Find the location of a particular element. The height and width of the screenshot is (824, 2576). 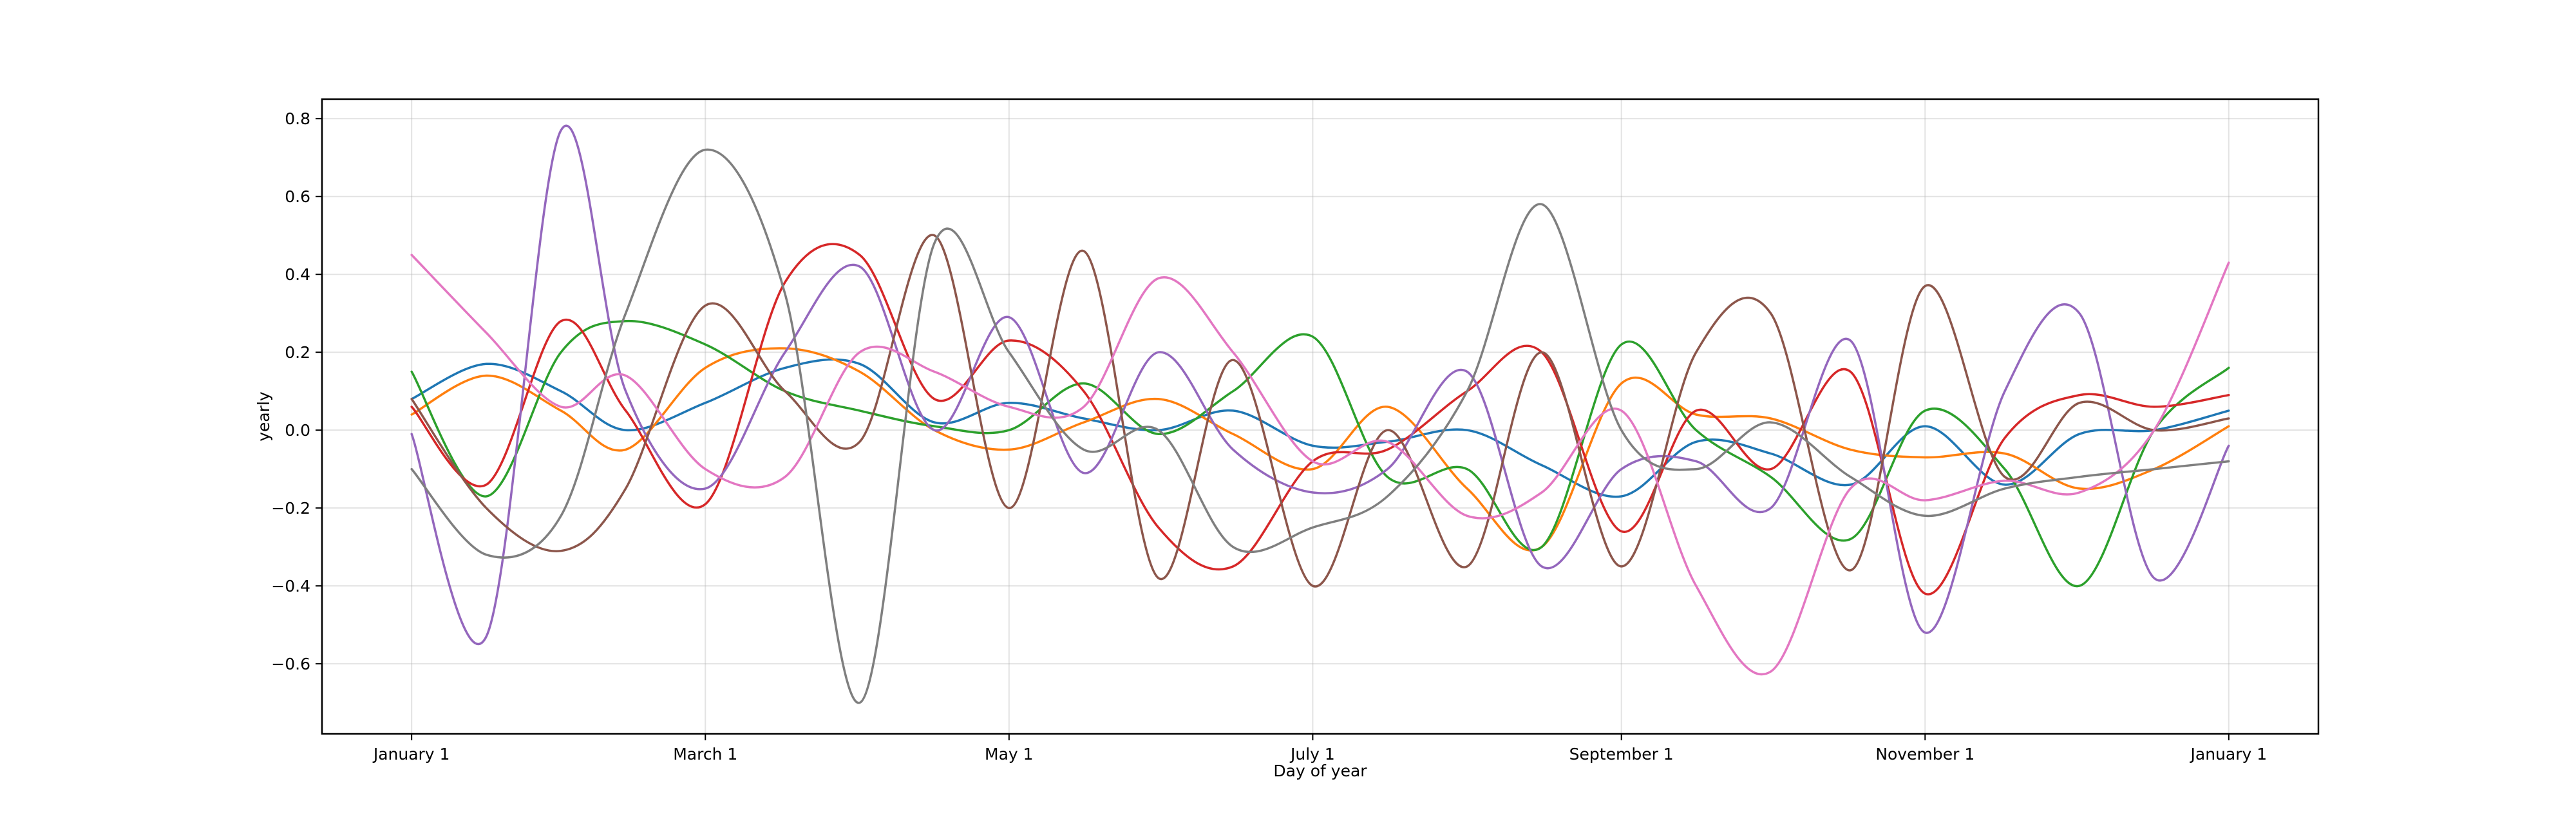

y-tick-label: 0.6 is located at coordinates (297, 196).